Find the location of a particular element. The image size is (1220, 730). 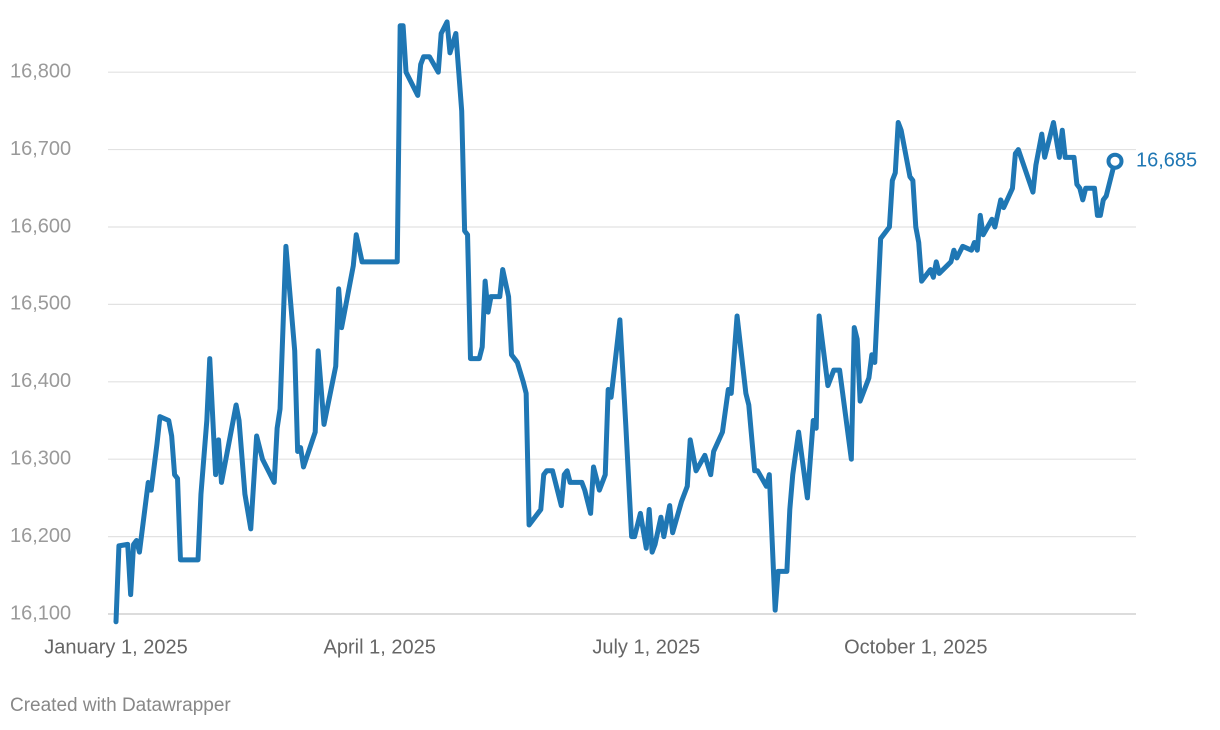

end-label: 16,685 is located at coordinates (1166, 160).